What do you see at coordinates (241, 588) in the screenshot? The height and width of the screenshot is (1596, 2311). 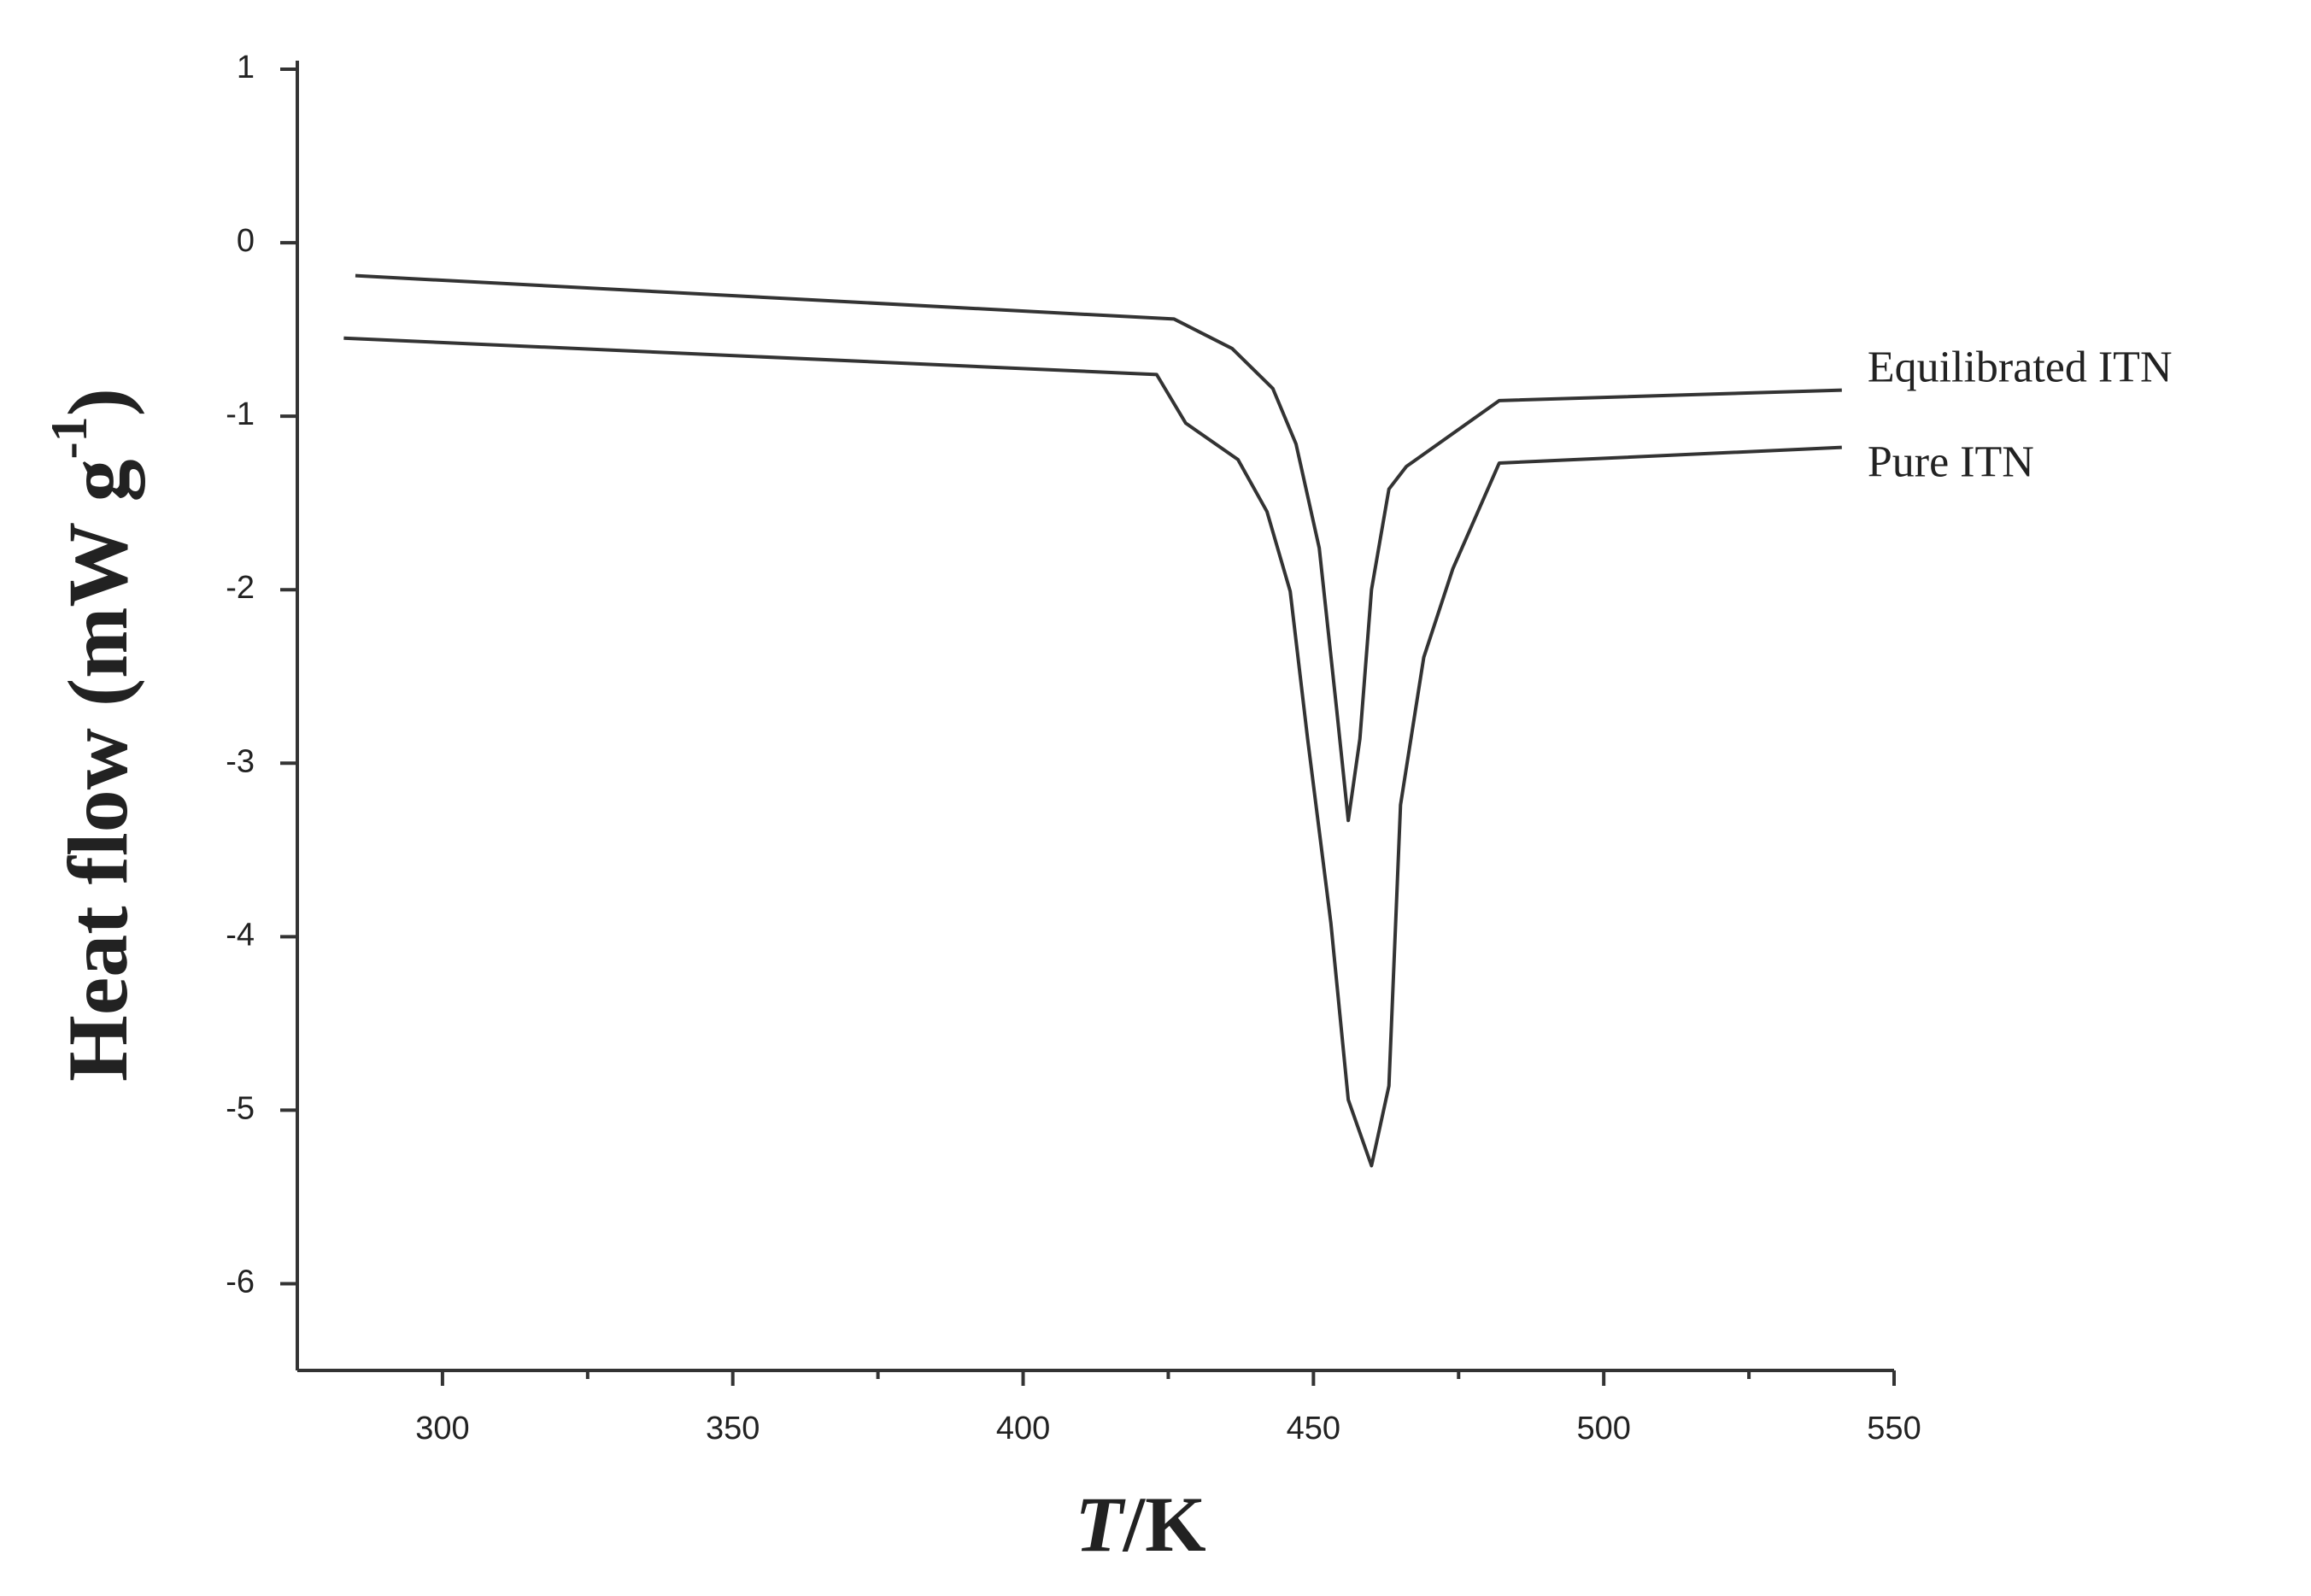 I see `y-tick-label: -2` at bounding box center [241, 588].